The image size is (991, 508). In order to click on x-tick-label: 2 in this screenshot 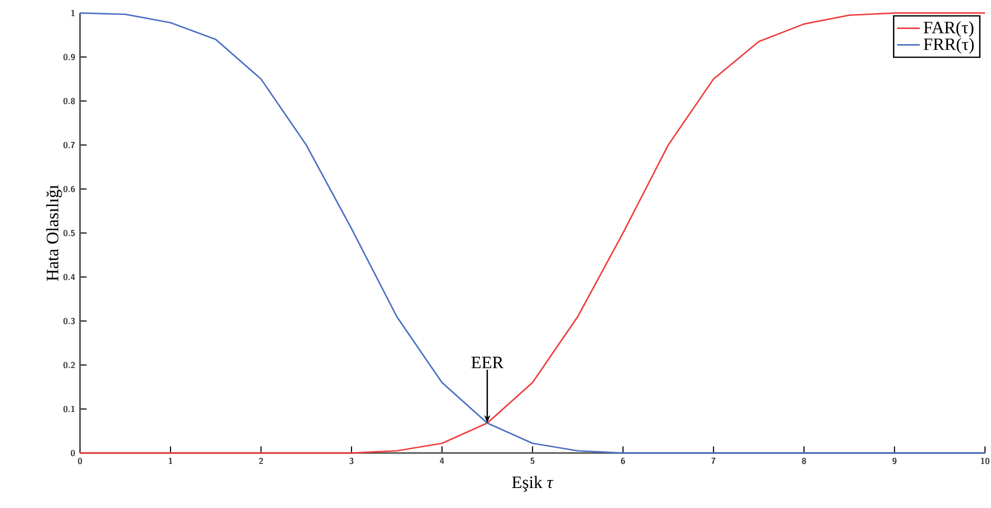, I will do `click(261, 461)`.